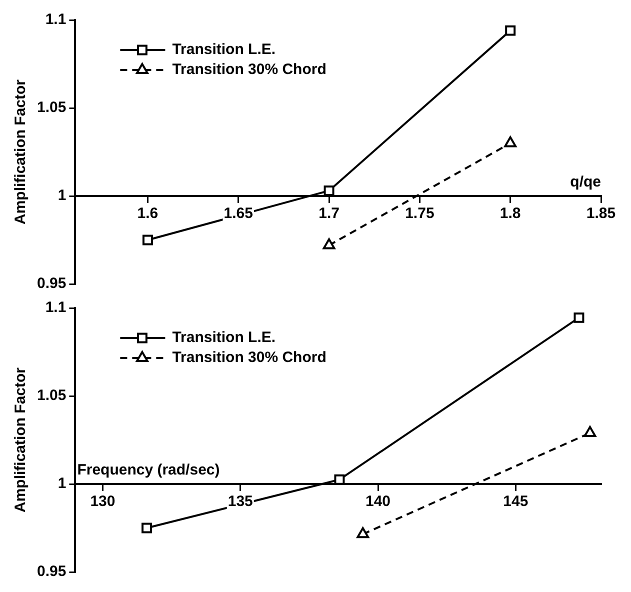  What do you see at coordinates (148, 470) in the screenshot?
I see `x-axis-title: Frequency (rad/sec)` at bounding box center [148, 470].